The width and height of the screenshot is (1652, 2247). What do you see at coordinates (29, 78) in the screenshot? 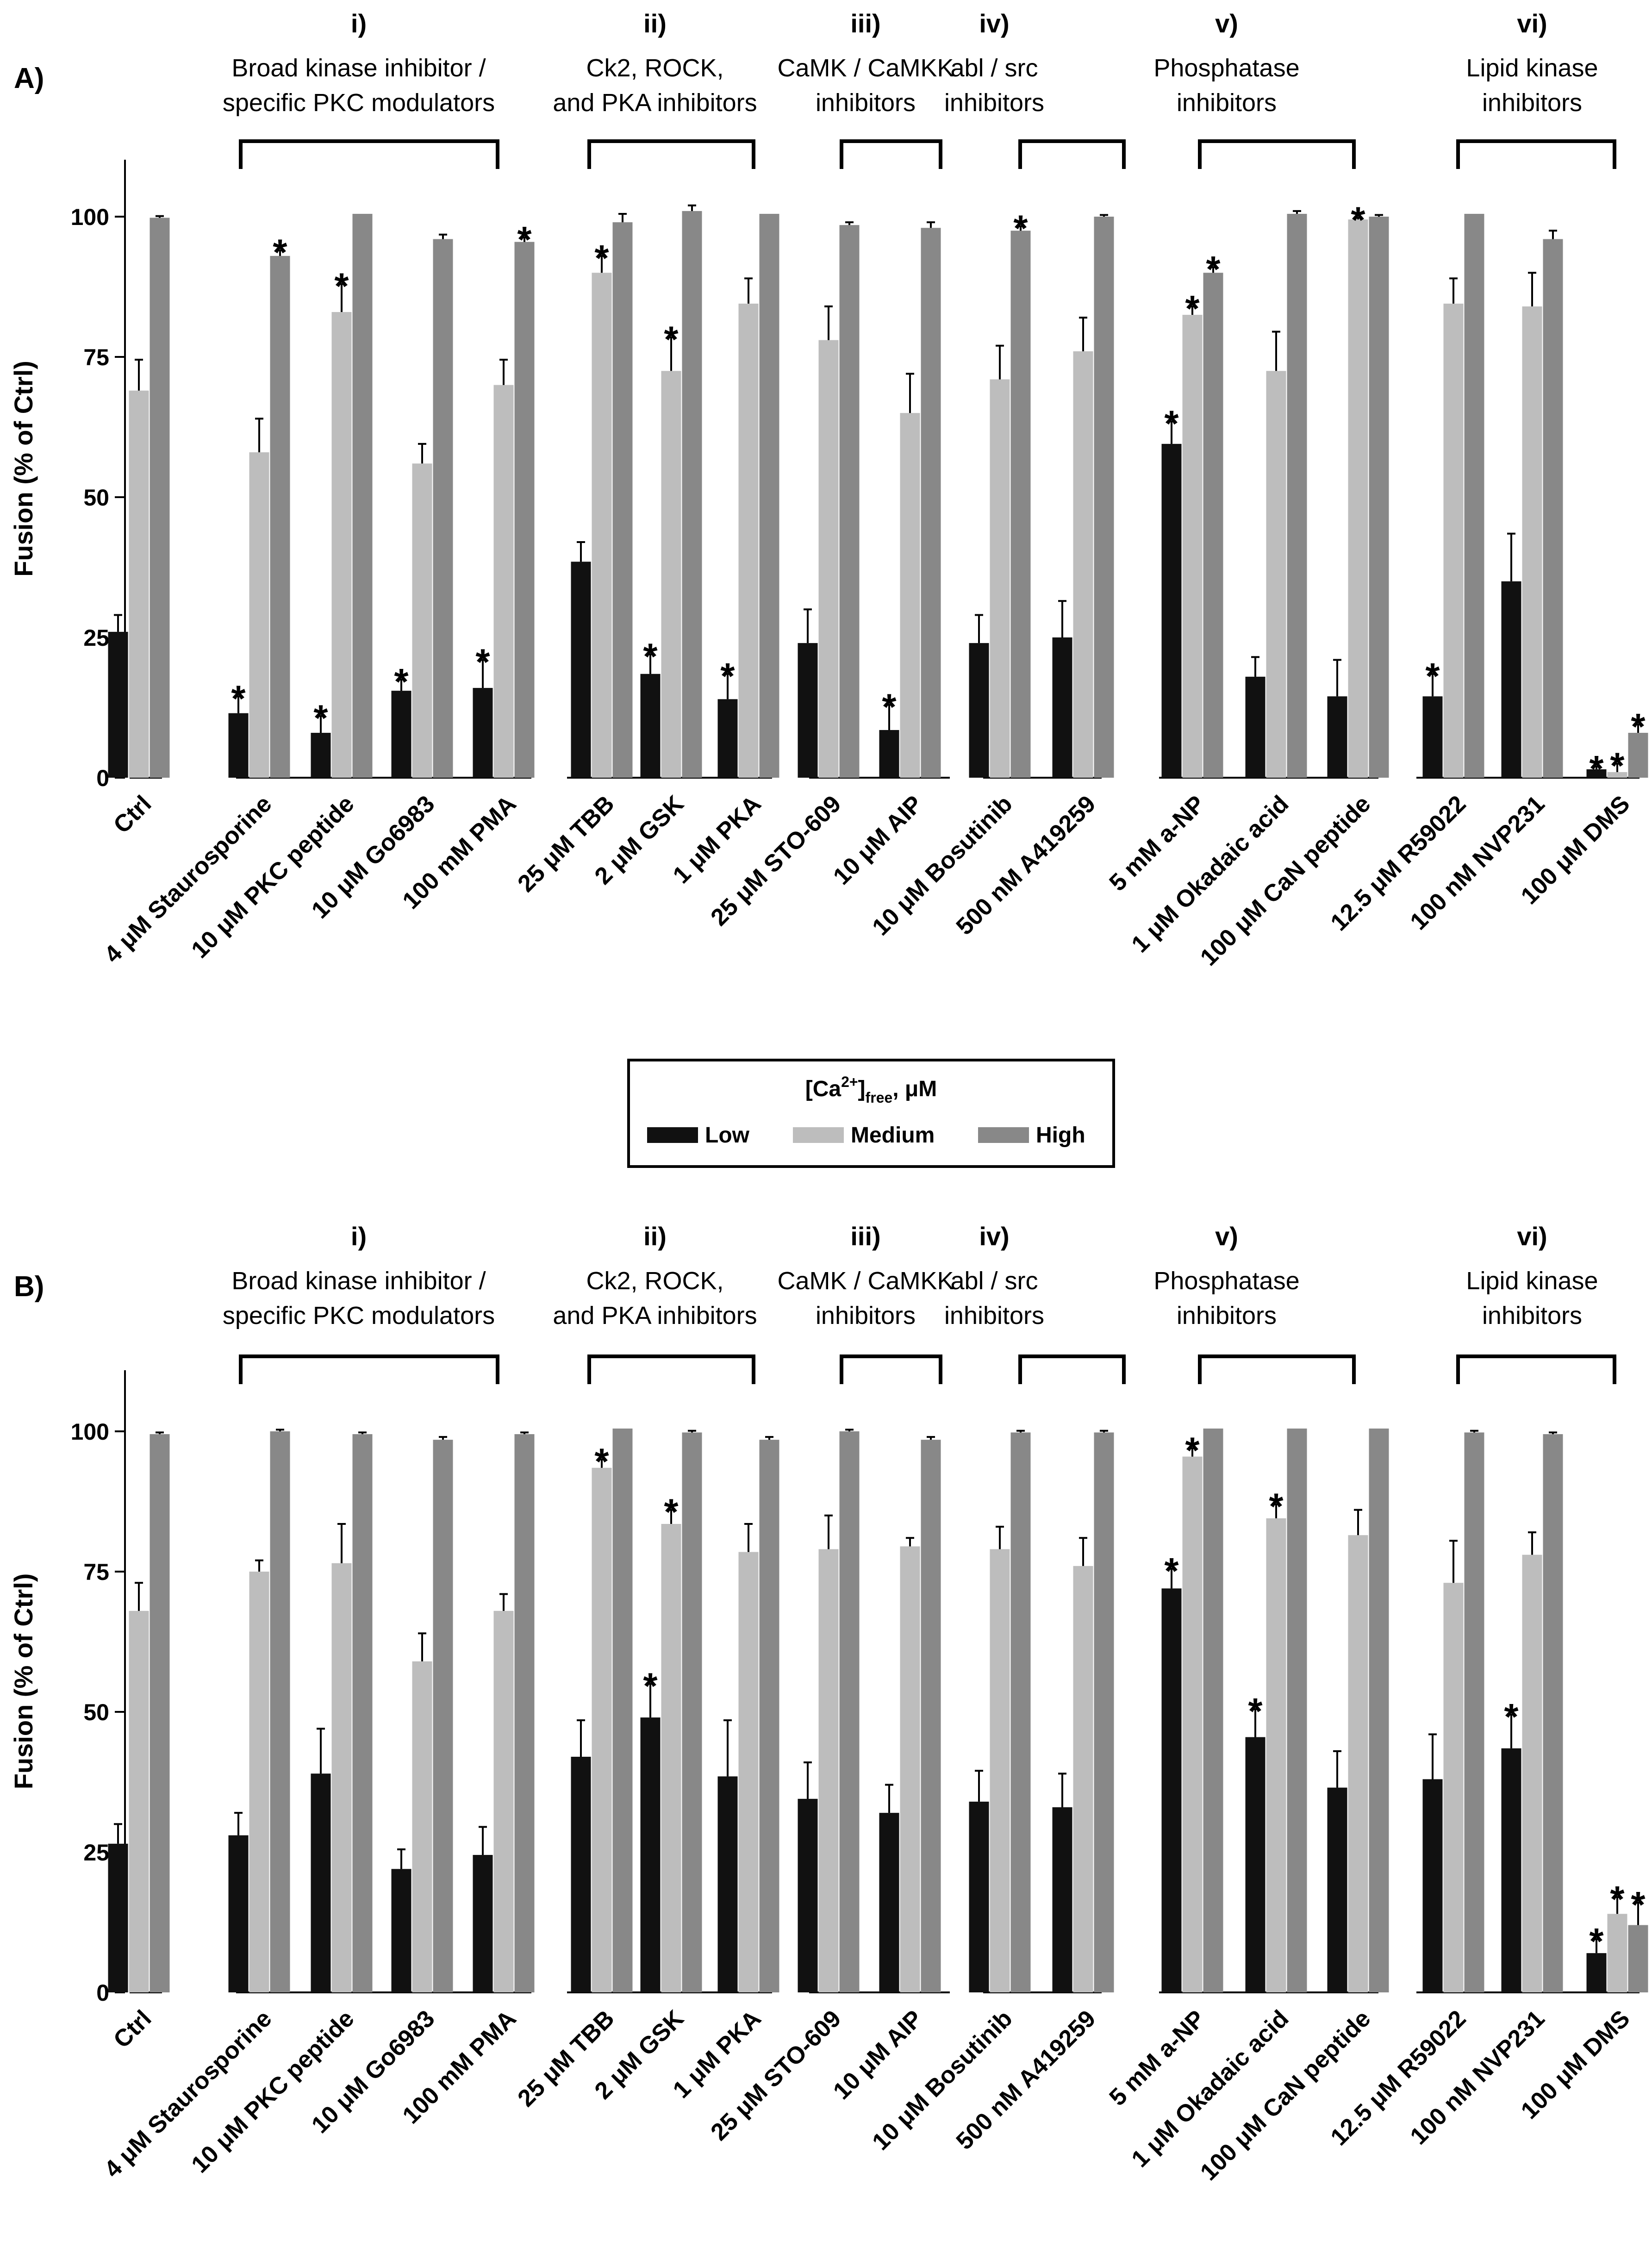
I see `panel-label: A)` at bounding box center [29, 78].